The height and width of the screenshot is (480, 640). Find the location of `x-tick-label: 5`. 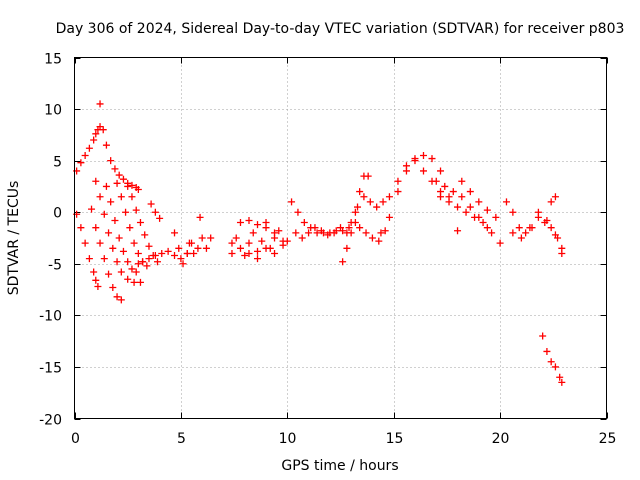

x-tick-label: 5 is located at coordinates (181, 439).